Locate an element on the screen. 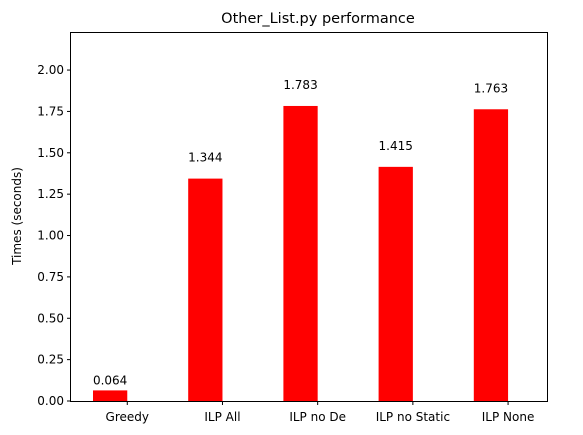  x-tick-label: ILP None is located at coordinates (508, 417).